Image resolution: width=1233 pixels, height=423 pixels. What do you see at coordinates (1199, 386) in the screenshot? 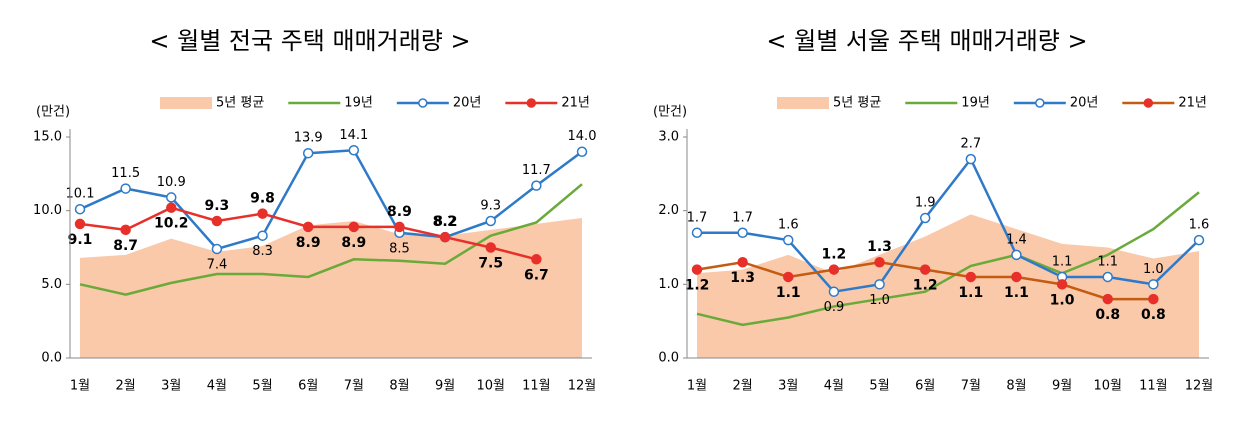
I see `x-tick-label: 12월` at bounding box center [1199, 386].